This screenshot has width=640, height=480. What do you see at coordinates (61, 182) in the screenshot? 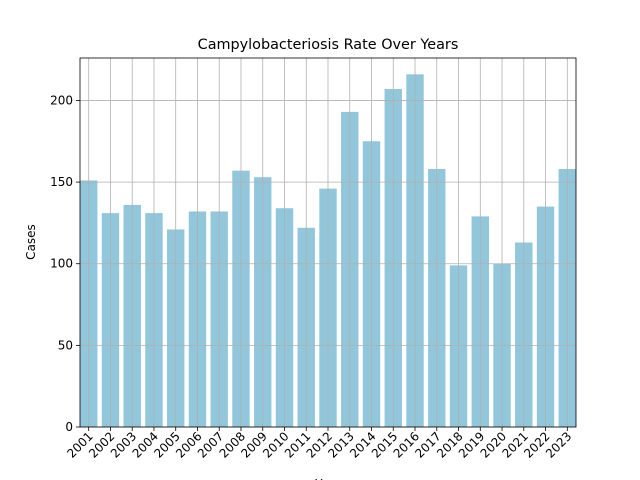
I see `y-tick-label: 150` at bounding box center [61, 182].